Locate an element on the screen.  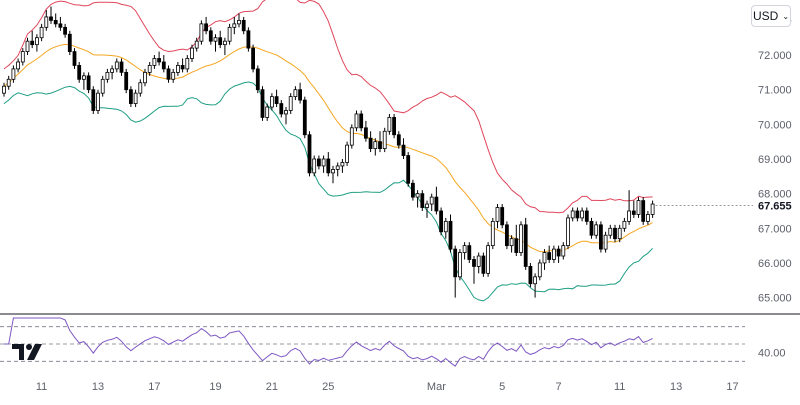
rsi-line is located at coordinates (328, 342).